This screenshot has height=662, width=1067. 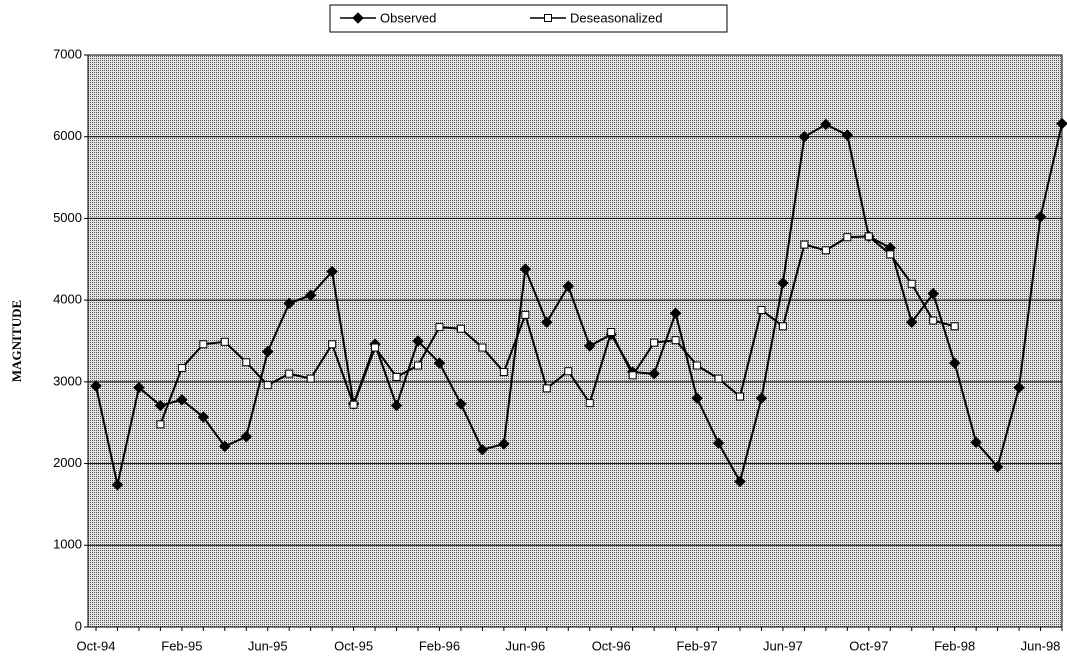 What do you see at coordinates (16, 341) in the screenshot?
I see `y-axis-label: MAGNITUDE` at bounding box center [16, 341].